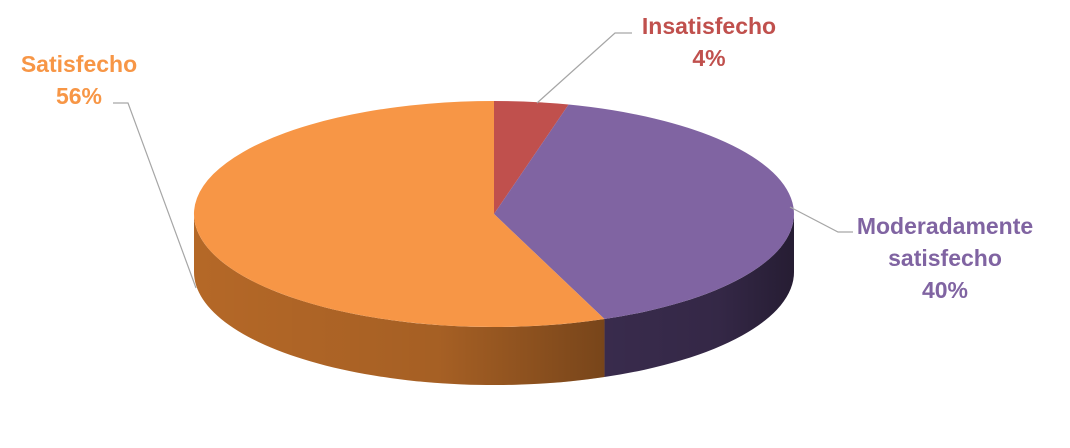 The height and width of the screenshot is (448, 1070). What do you see at coordinates (821, 219) in the screenshot?
I see `leader-line-moderadamente` at bounding box center [821, 219].